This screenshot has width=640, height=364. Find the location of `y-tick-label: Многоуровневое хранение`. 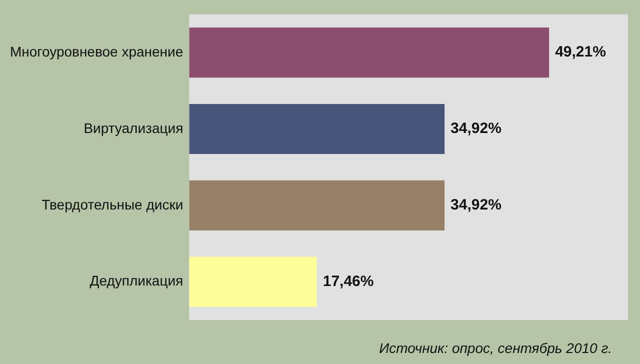

y-tick-label: Многоуровневое хранение is located at coordinates (97, 51).